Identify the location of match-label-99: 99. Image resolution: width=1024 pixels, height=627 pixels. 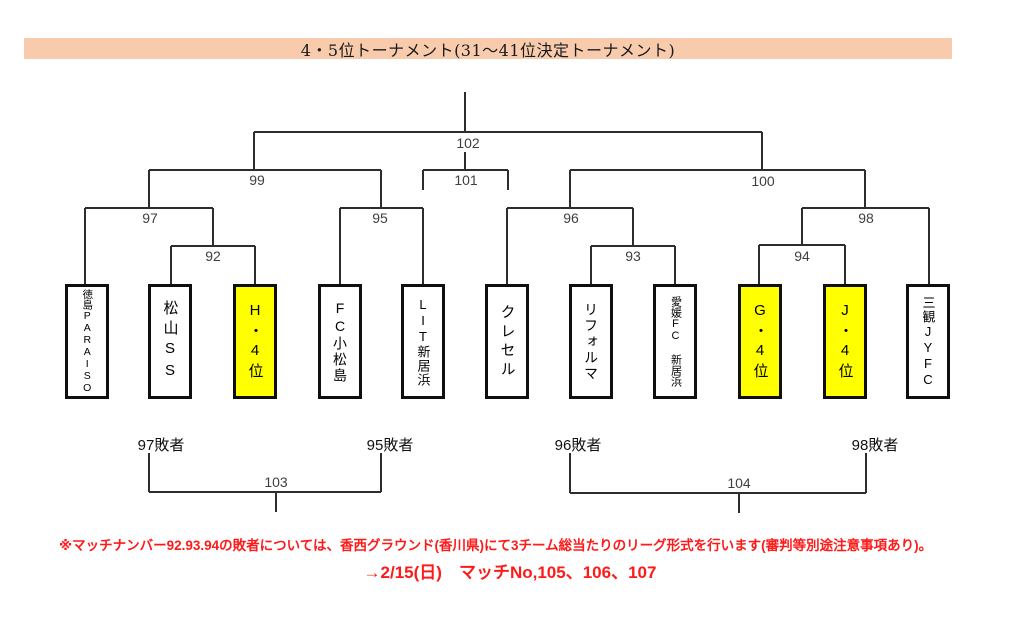
(257, 180).